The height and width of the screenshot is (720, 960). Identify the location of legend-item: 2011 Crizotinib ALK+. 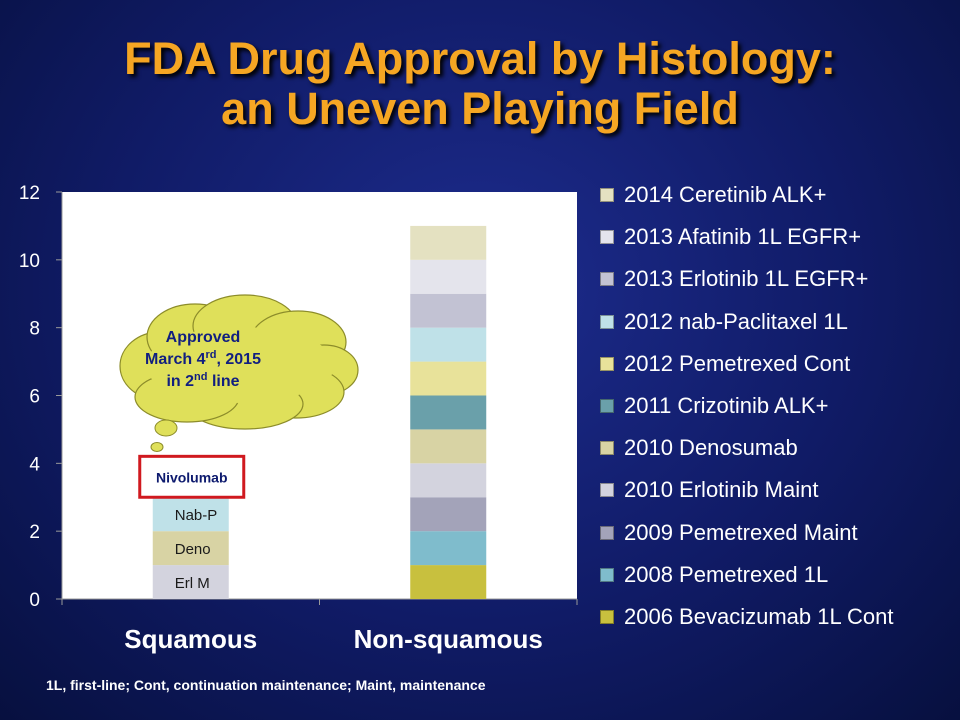
(746, 406).